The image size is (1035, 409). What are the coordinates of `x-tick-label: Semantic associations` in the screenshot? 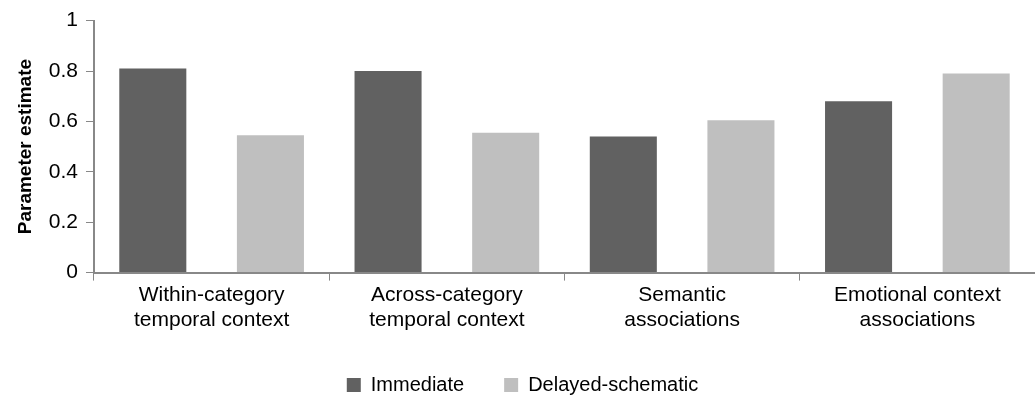 It's located at (682, 306).